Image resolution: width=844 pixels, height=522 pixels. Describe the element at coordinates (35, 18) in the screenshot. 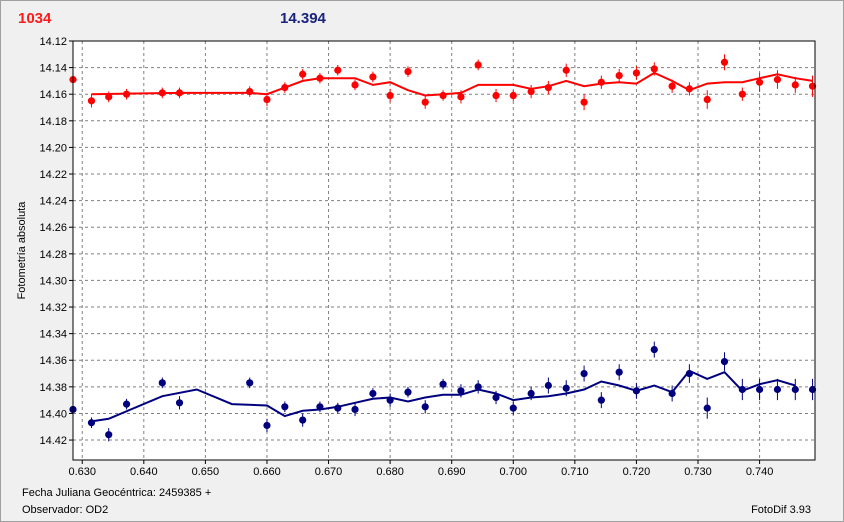

I see `header-value-left: 1034` at that location.